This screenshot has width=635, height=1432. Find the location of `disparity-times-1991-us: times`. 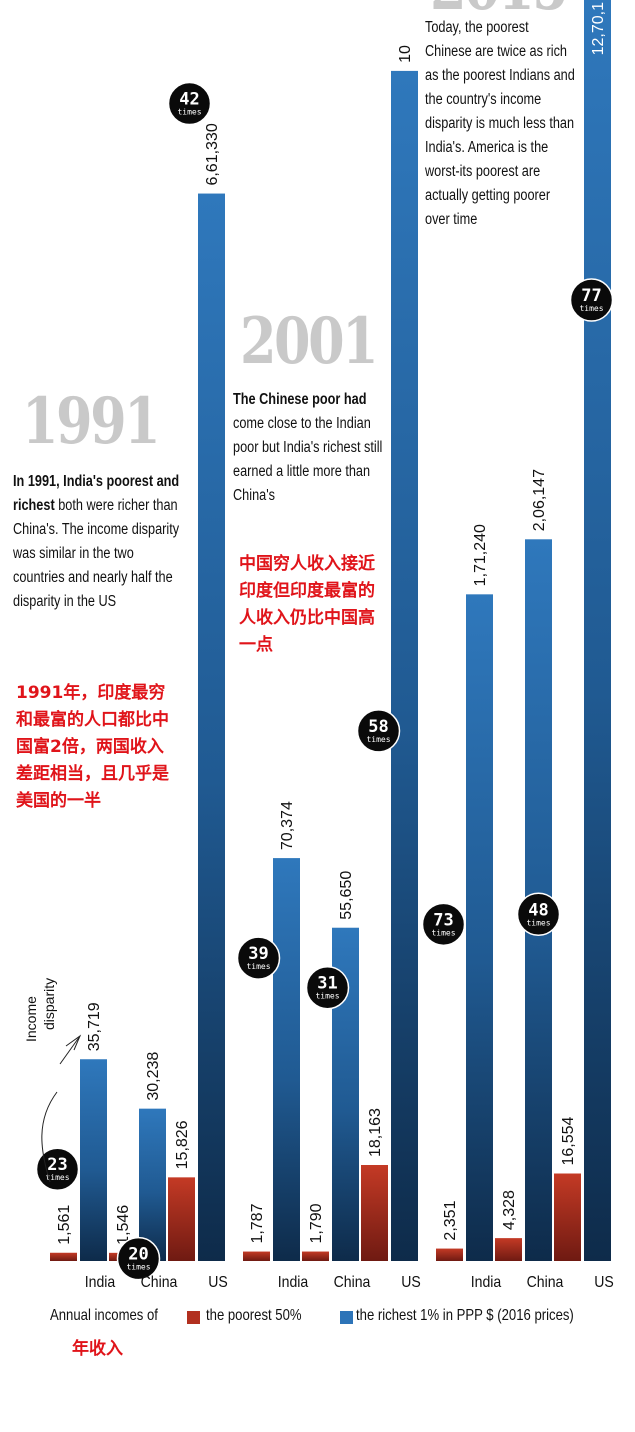

disparity-times-1991-us: times is located at coordinates (189, 112).